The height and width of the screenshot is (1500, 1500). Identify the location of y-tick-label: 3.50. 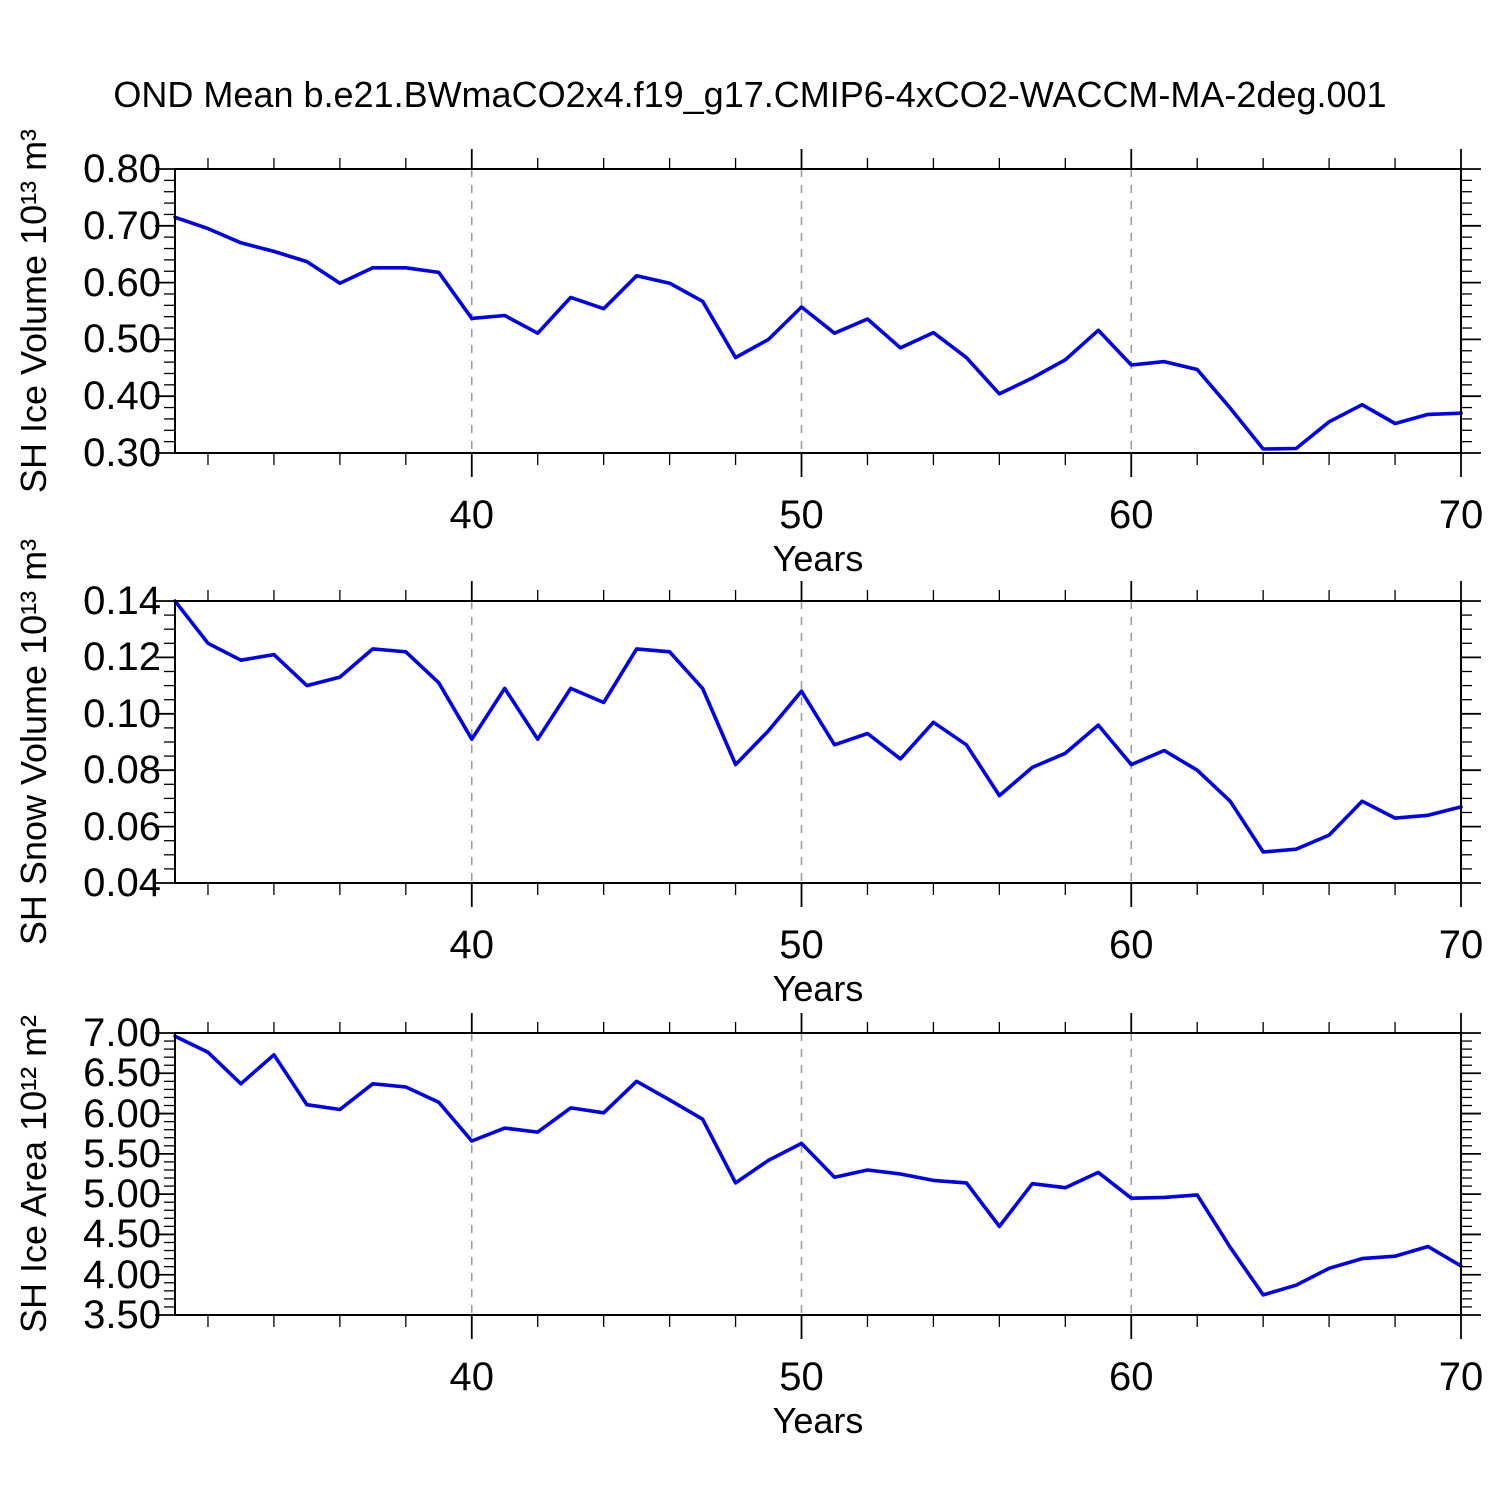
(122, 1315).